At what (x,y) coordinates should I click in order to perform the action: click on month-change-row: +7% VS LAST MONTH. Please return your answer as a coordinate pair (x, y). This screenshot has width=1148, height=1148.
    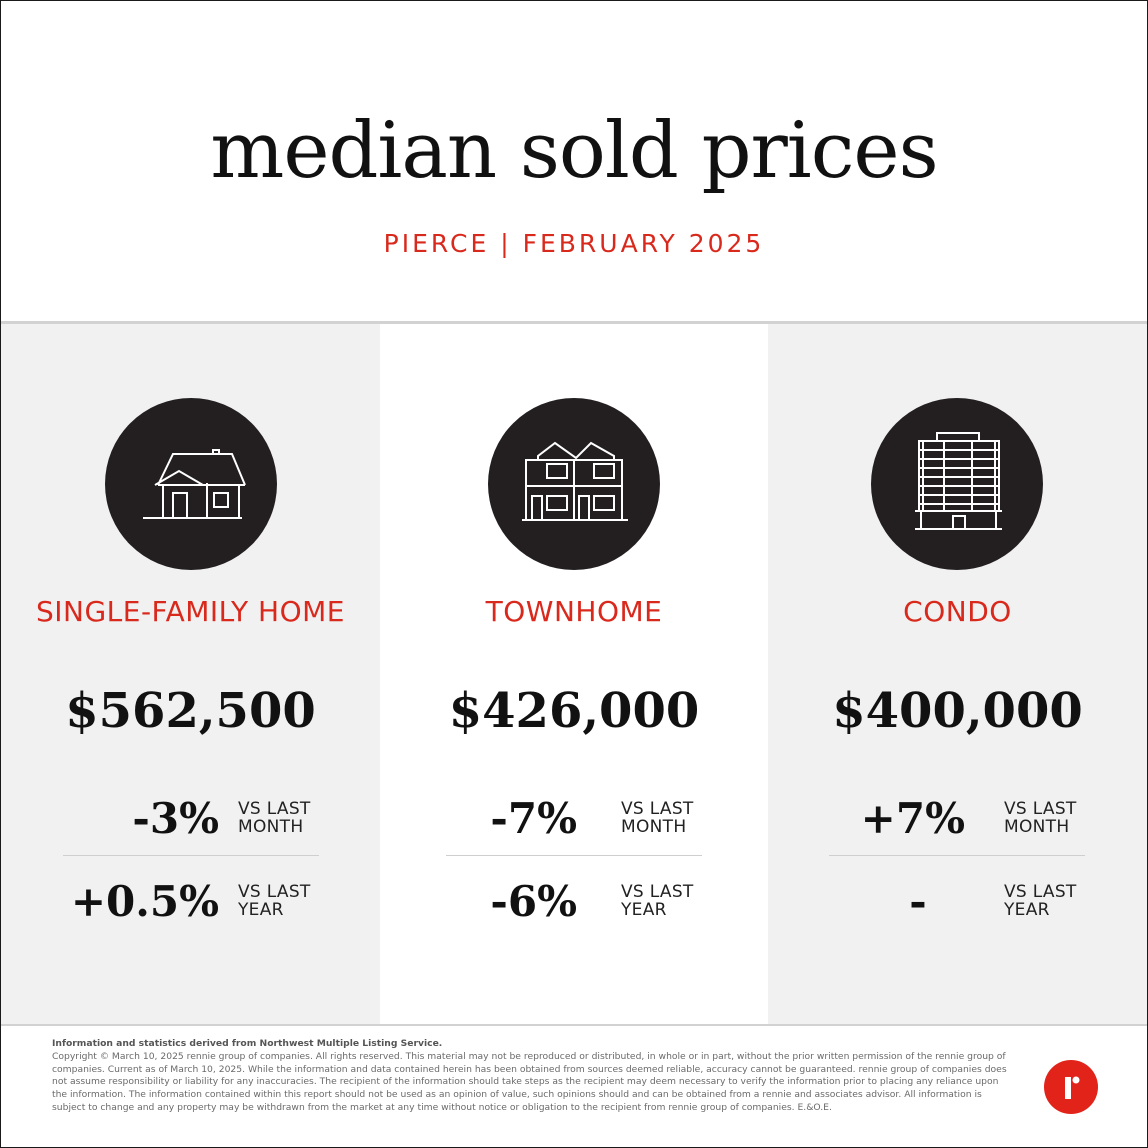
    Looking at the image, I should click on (957, 819).